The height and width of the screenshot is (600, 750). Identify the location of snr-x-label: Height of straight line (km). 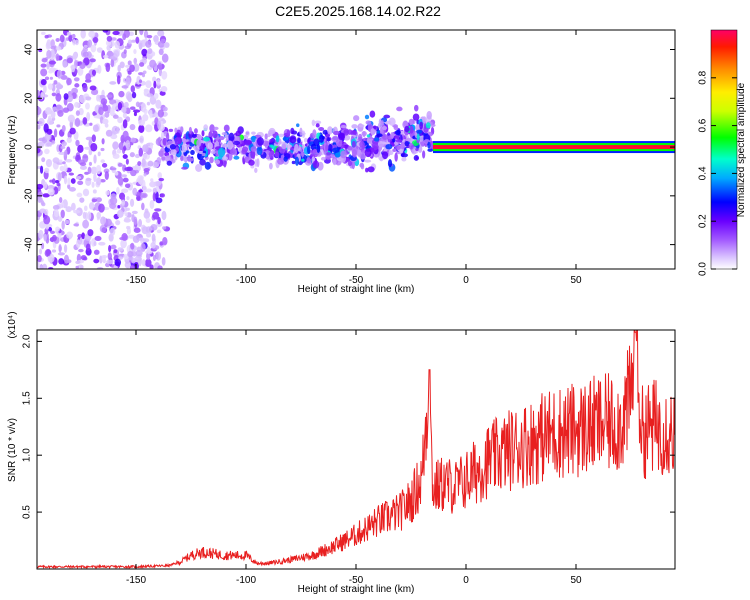
(356, 589).